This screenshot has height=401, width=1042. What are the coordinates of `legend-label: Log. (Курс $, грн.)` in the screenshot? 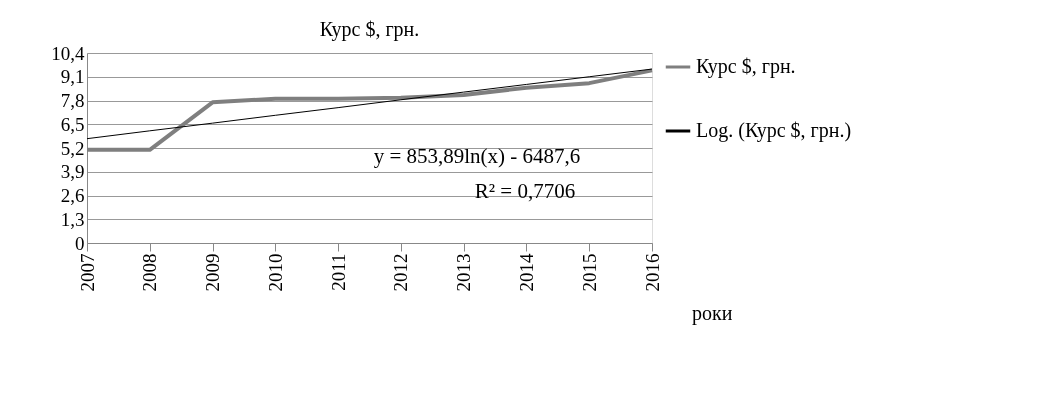 It's located at (774, 130).